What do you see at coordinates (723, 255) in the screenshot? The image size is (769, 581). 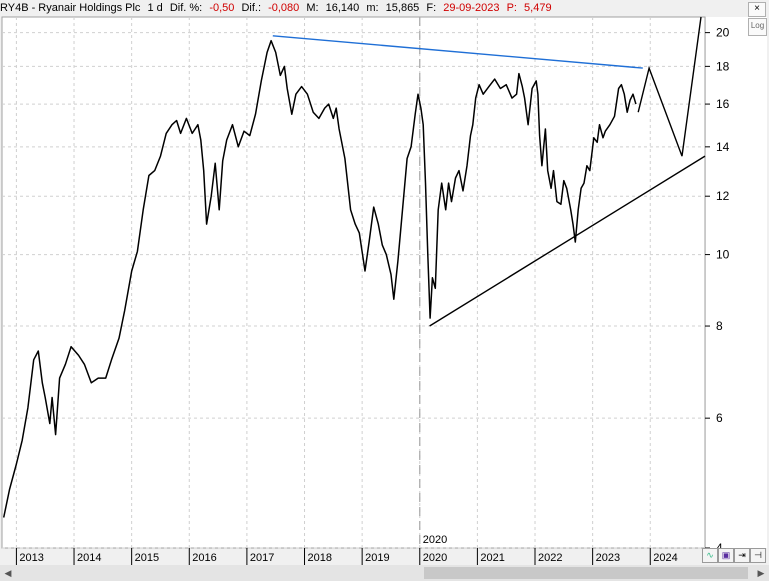 I see `y-tick-label: 10` at bounding box center [723, 255].